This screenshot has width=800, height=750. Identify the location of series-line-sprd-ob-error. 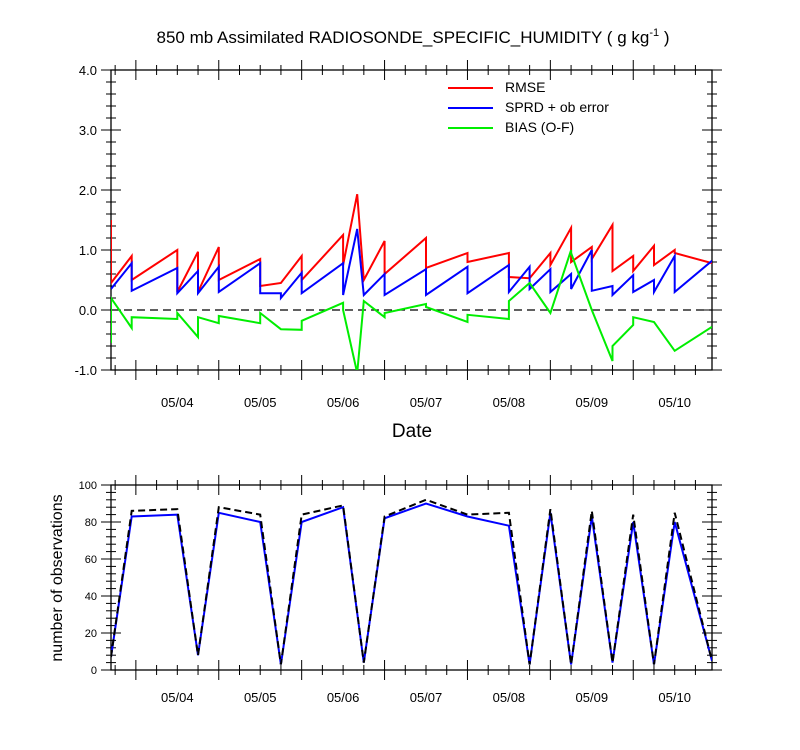
(411, 264).